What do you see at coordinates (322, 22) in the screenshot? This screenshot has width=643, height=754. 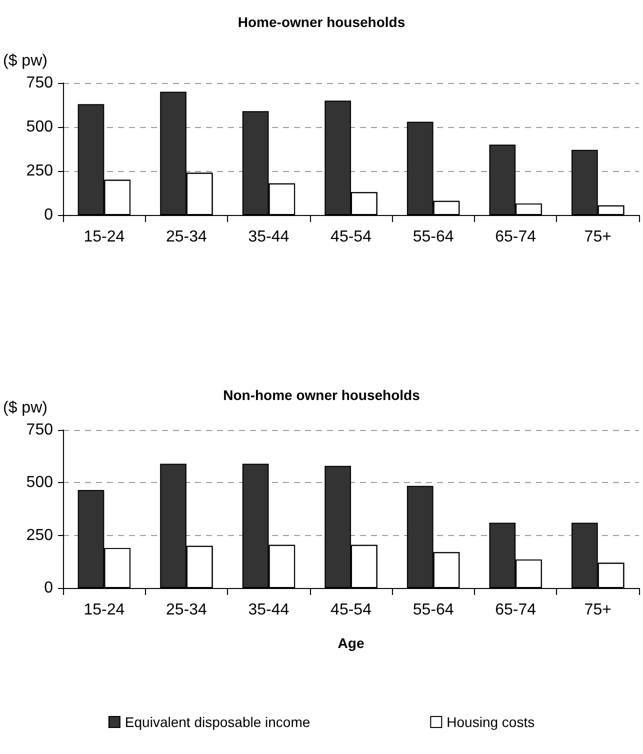 I see `chart-title: Home-owner households` at bounding box center [322, 22].